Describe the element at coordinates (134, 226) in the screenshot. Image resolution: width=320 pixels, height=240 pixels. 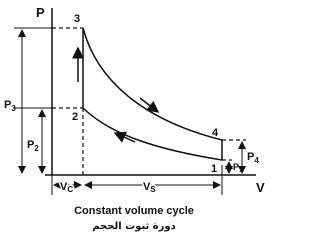
I see `caption-arabic: دورة ثبوت الحجم` at that location.